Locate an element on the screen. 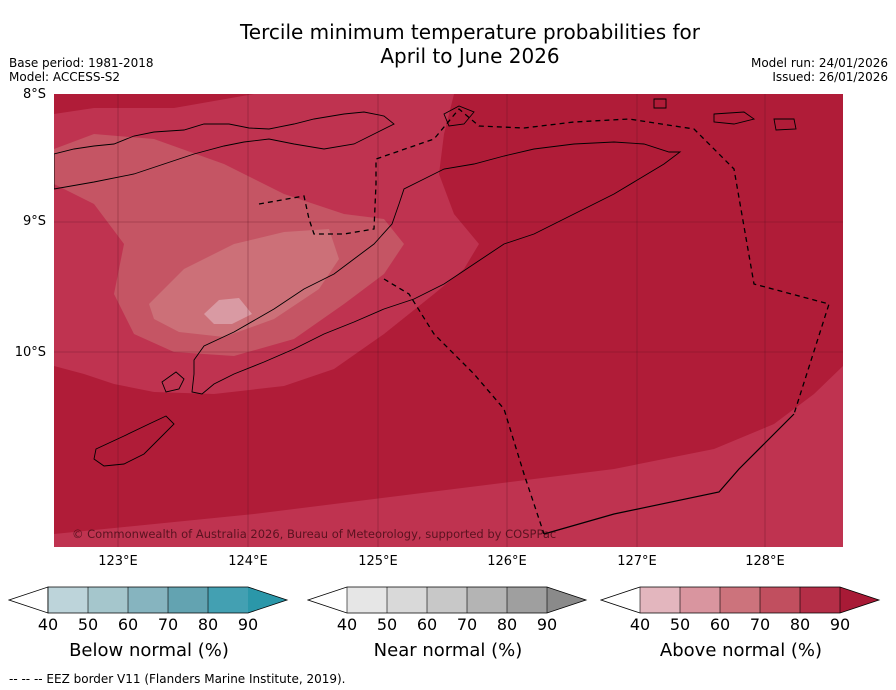  lon-label-124e: 124°E is located at coordinates (248, 561).